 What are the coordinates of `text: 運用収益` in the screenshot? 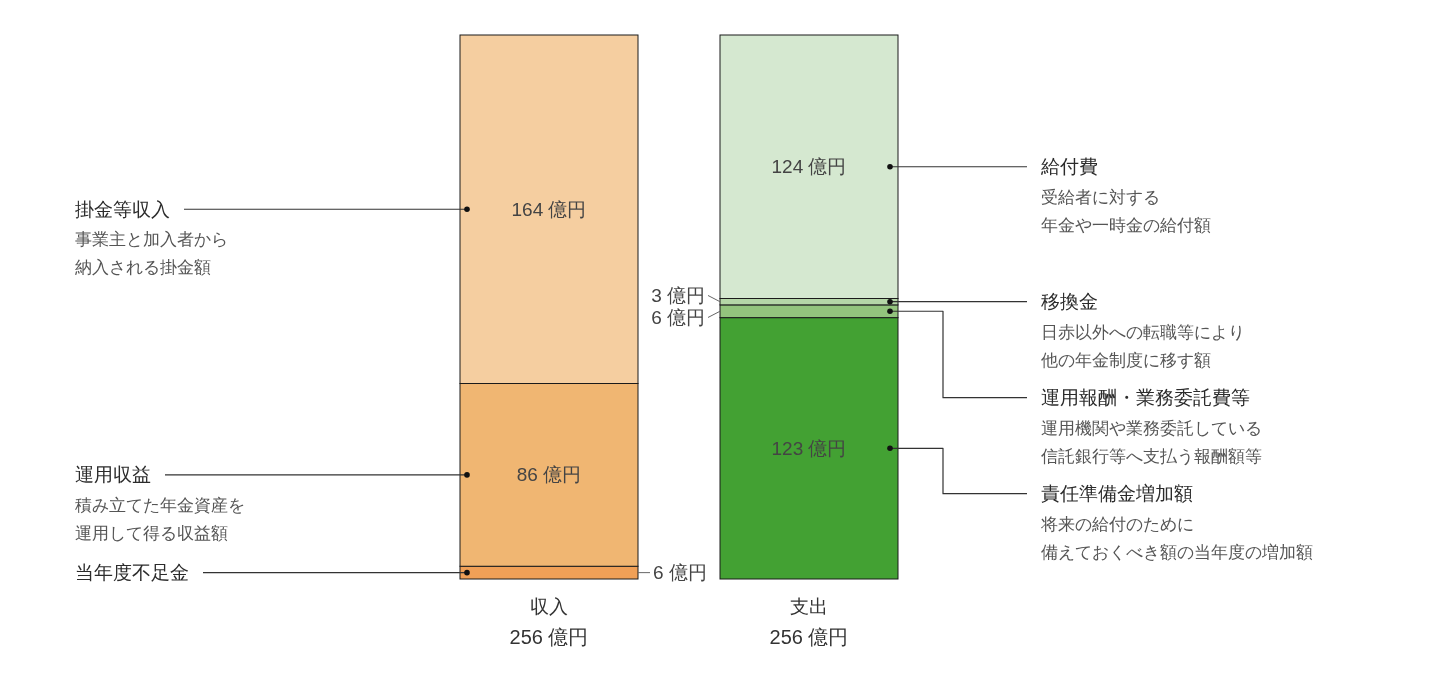 It's located at (113, 475).